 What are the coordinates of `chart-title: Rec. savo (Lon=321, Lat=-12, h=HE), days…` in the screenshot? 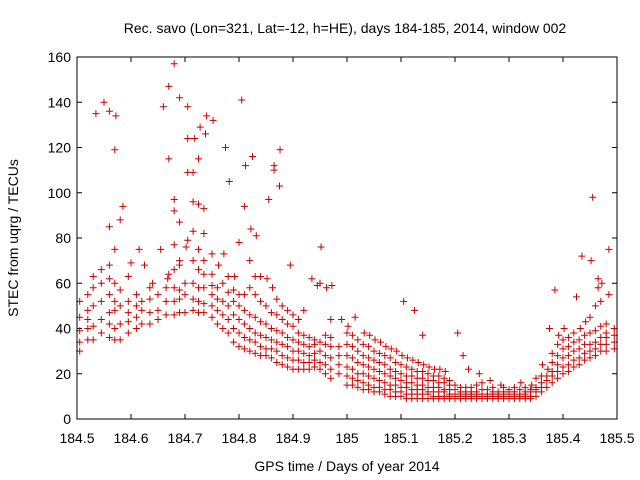 It's located at (345, 28).